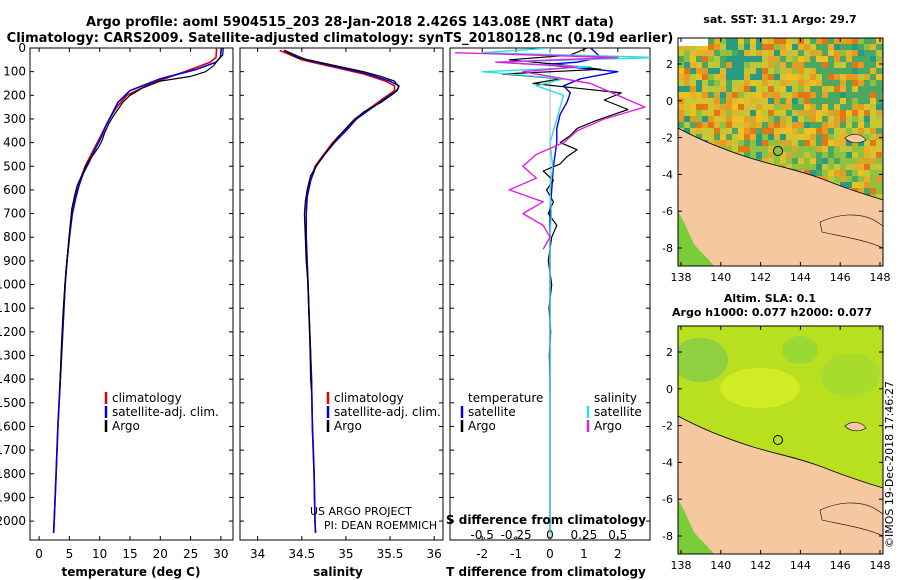 The image size is (900, 580). I want to click on legend-t-satellite-label: satellite, so click(492, 412).